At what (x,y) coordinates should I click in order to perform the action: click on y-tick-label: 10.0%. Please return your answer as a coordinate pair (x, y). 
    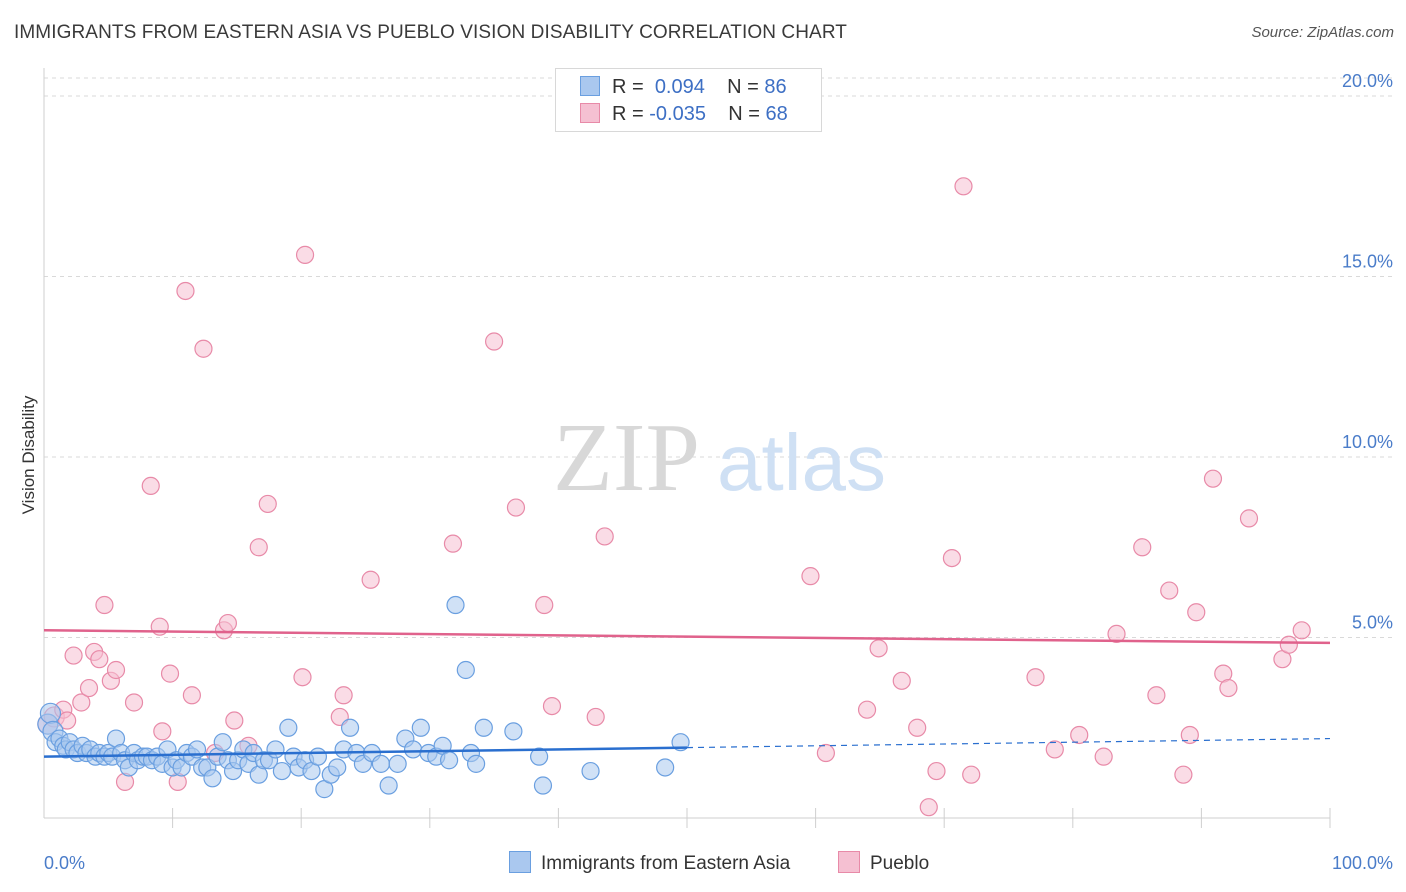
    Looking at the image, I should click on (1367, 442).